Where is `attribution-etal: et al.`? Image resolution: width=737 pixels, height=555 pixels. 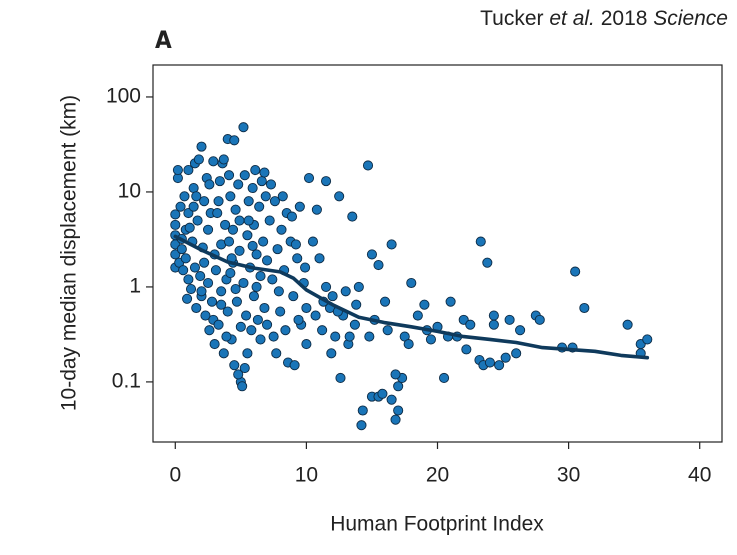
attribution-etal: et al. is located at coordinates (572, 18).